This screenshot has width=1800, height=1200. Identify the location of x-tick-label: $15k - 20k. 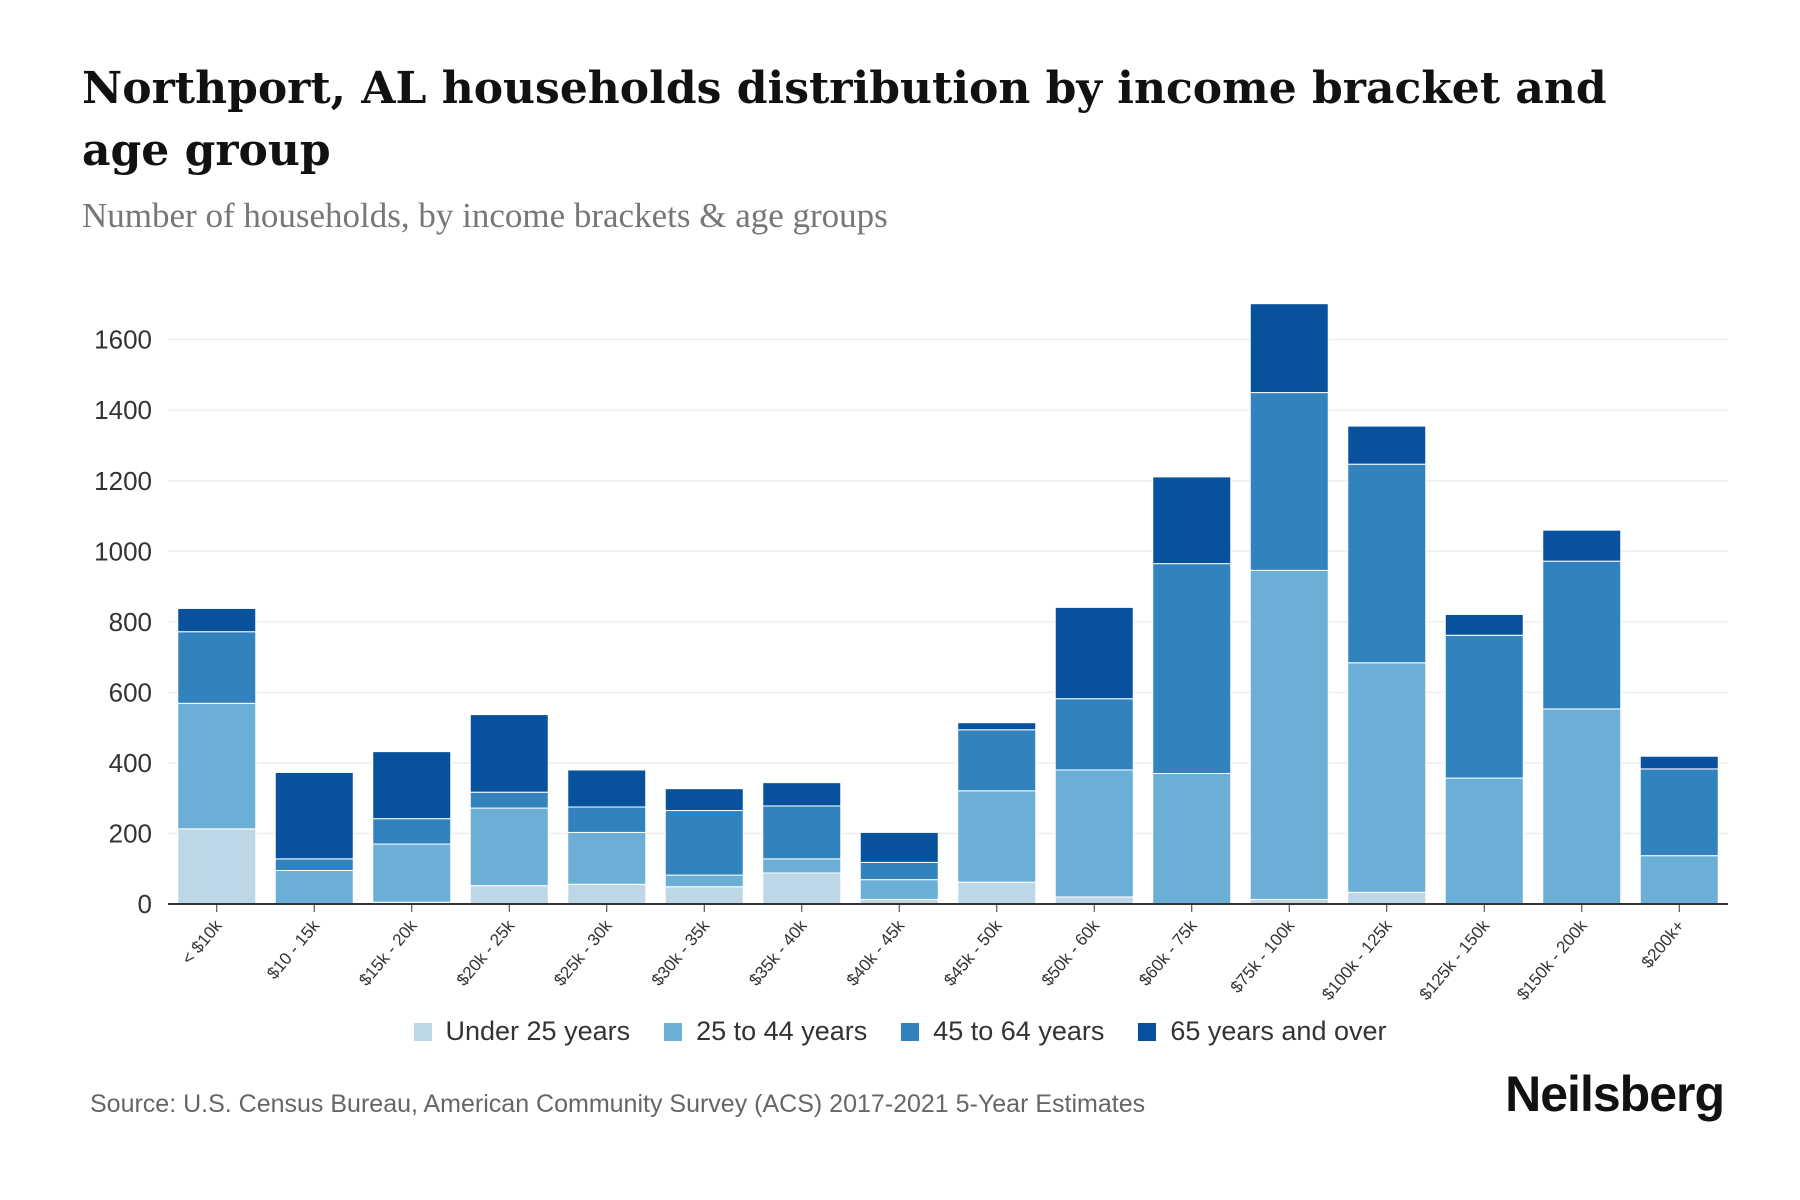
(388, 952).